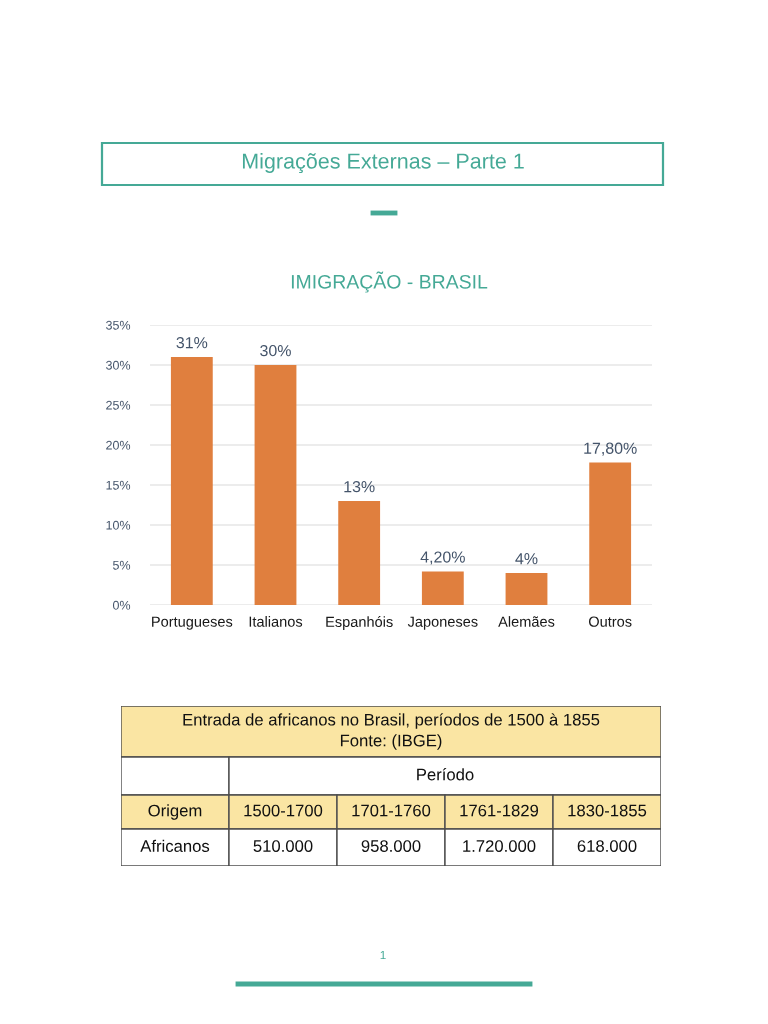 This screenshot has height=1024, width=768. What do you see at coordinates (391, 846) in the screenshot?
I see `text: 958.000` at bounding box center [391, 846].